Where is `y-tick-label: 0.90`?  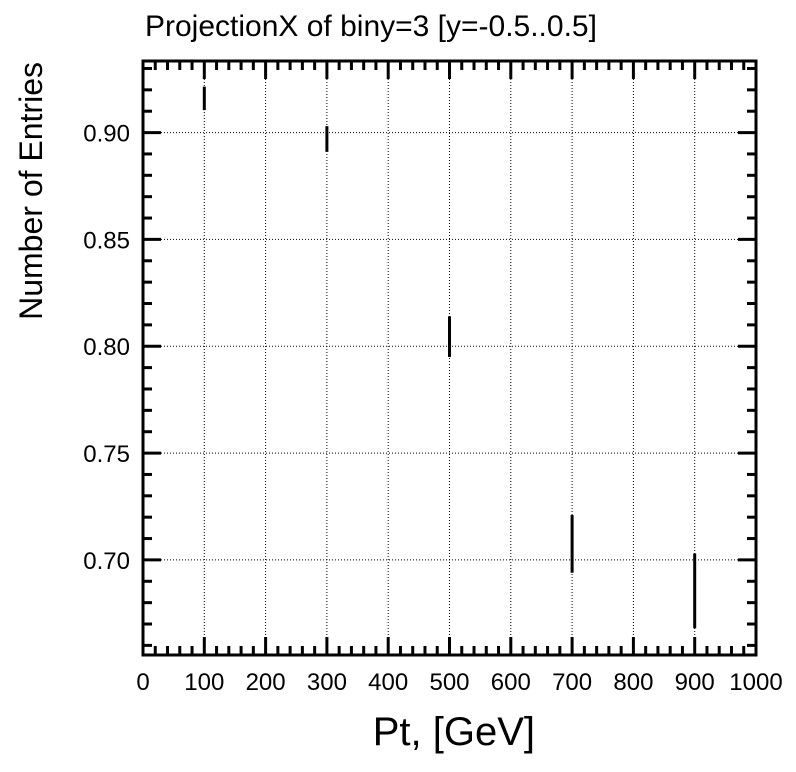 y-tick-label: 0.90 is located at coordinates (106, 134).